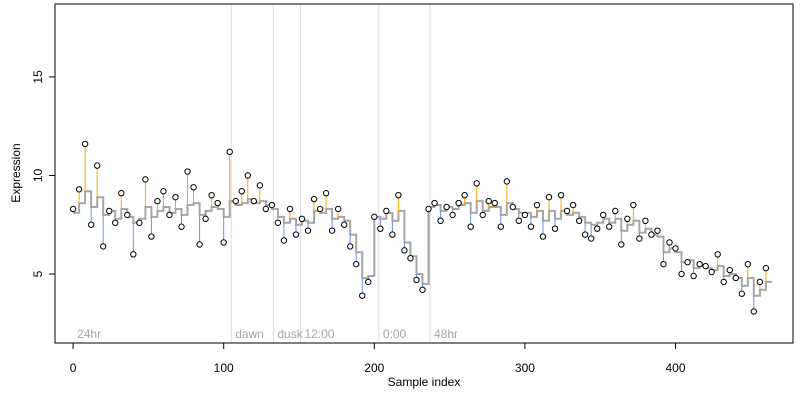  What do you see at coordinates (525, 368) in the screenshot?
I see `x-tick-label: 300` at bounding box center [525, 368].